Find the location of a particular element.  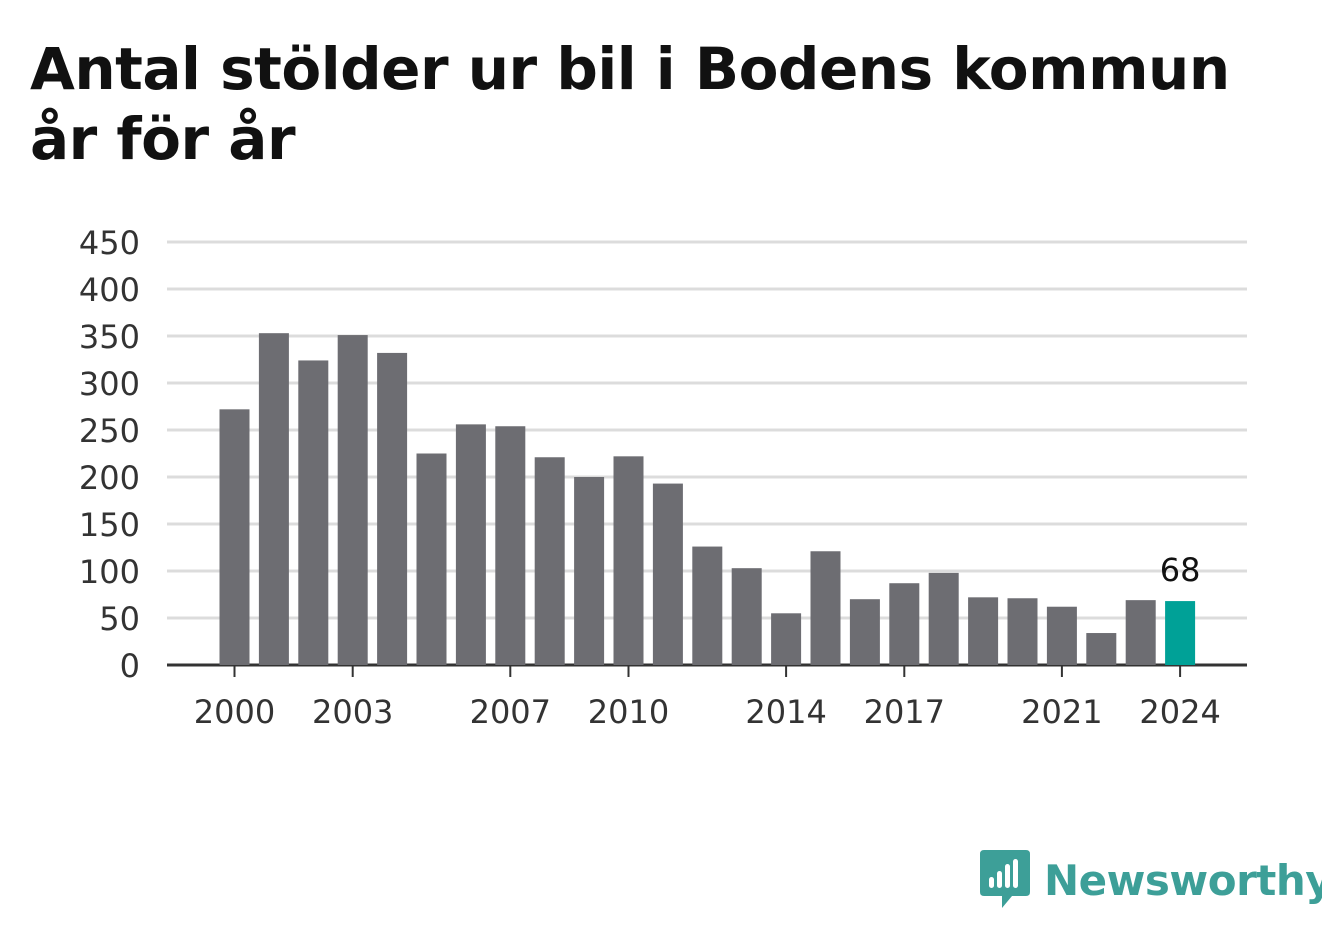

data-label-2024: 68 is located at coordinates (1180, 570).